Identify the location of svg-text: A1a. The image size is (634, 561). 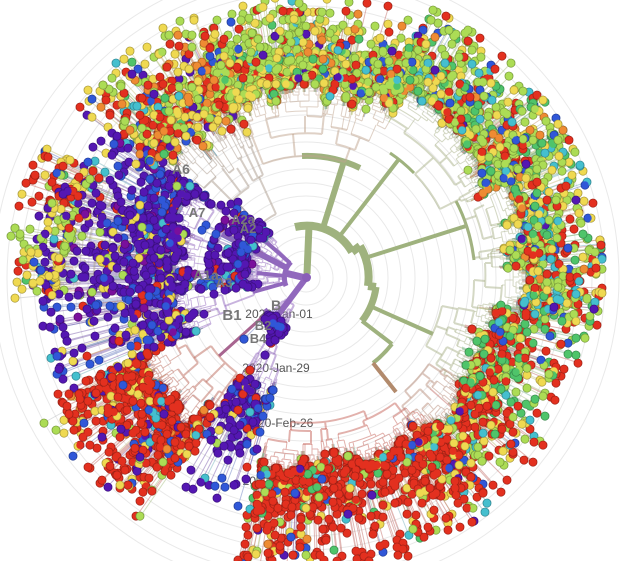
(206, 275).